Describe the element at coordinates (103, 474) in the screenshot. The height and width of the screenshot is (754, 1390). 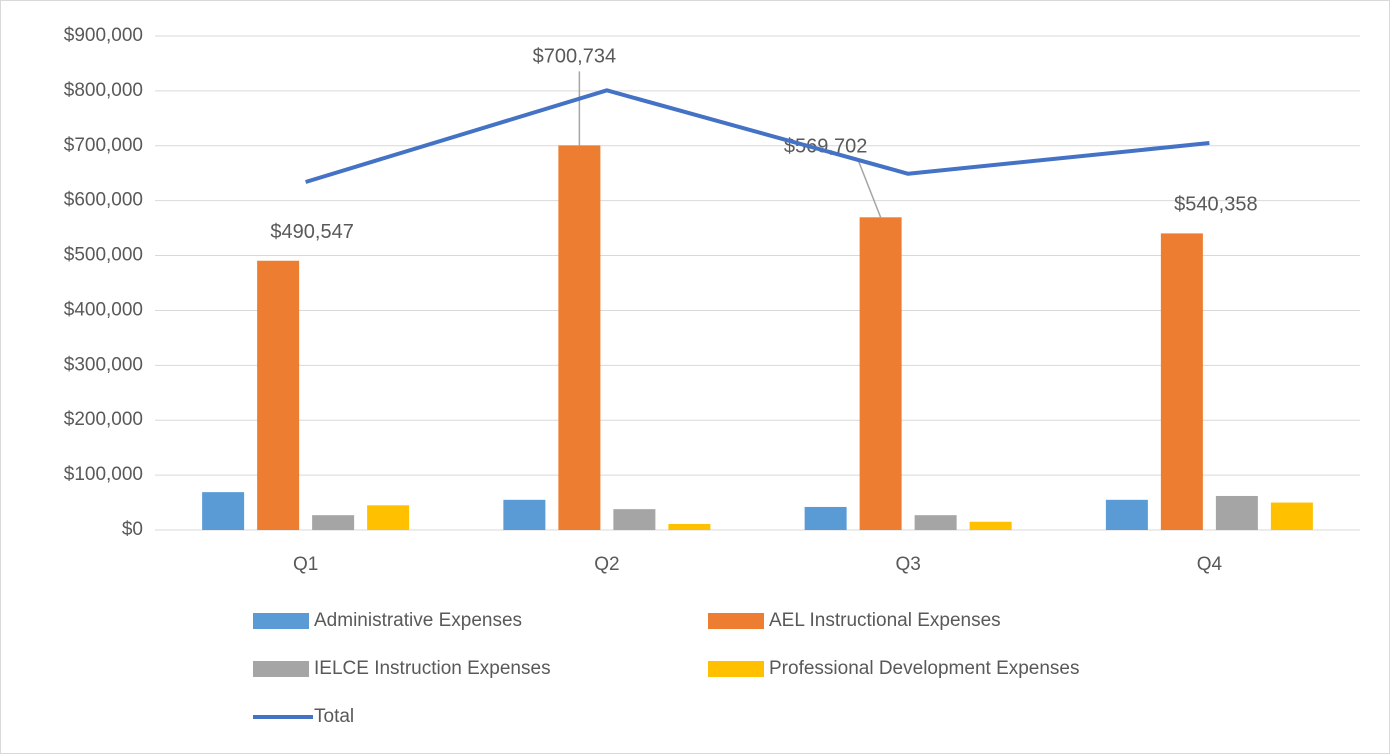
I see `y-tick-label: $100,000` at that location.